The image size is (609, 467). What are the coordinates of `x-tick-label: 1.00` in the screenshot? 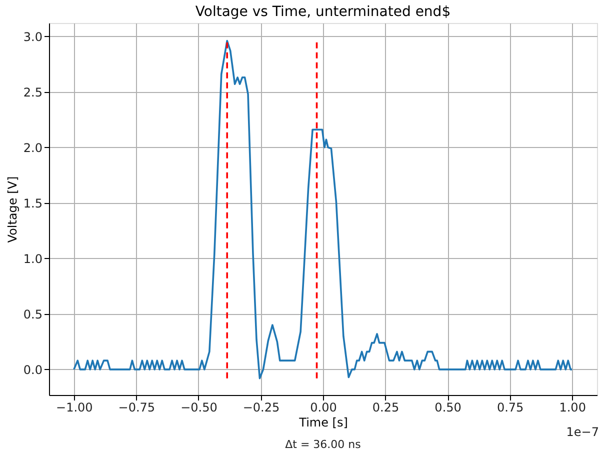 It's located at (572, 407).